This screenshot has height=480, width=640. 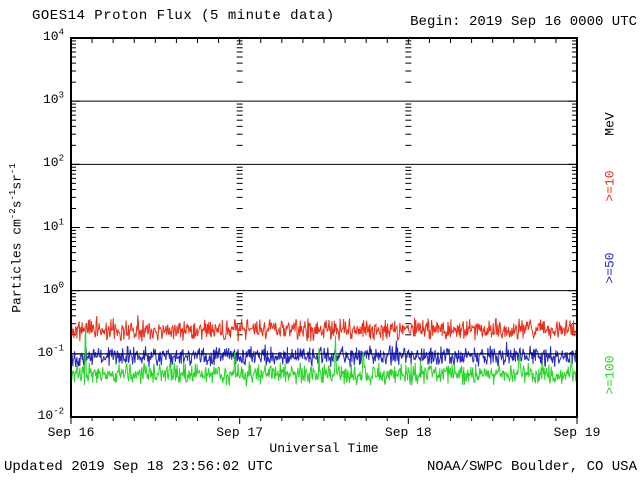 I want to click on series->=100, so click(x=324, y=355).